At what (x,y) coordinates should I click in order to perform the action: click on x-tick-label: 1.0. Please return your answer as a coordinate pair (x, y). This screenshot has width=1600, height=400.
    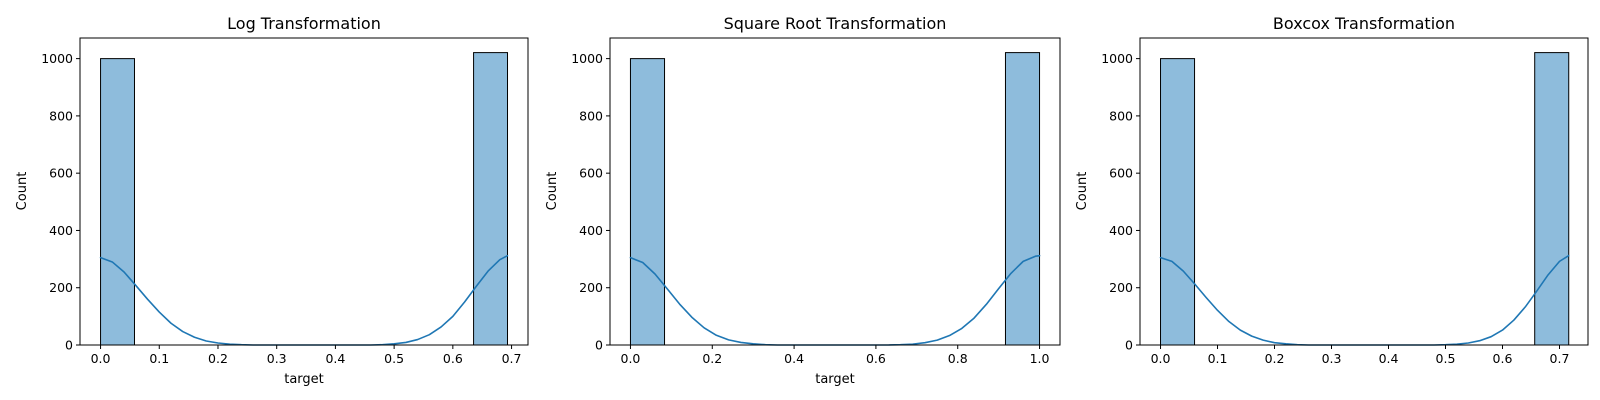
    Looking at the image, I should click on (1040, 358).